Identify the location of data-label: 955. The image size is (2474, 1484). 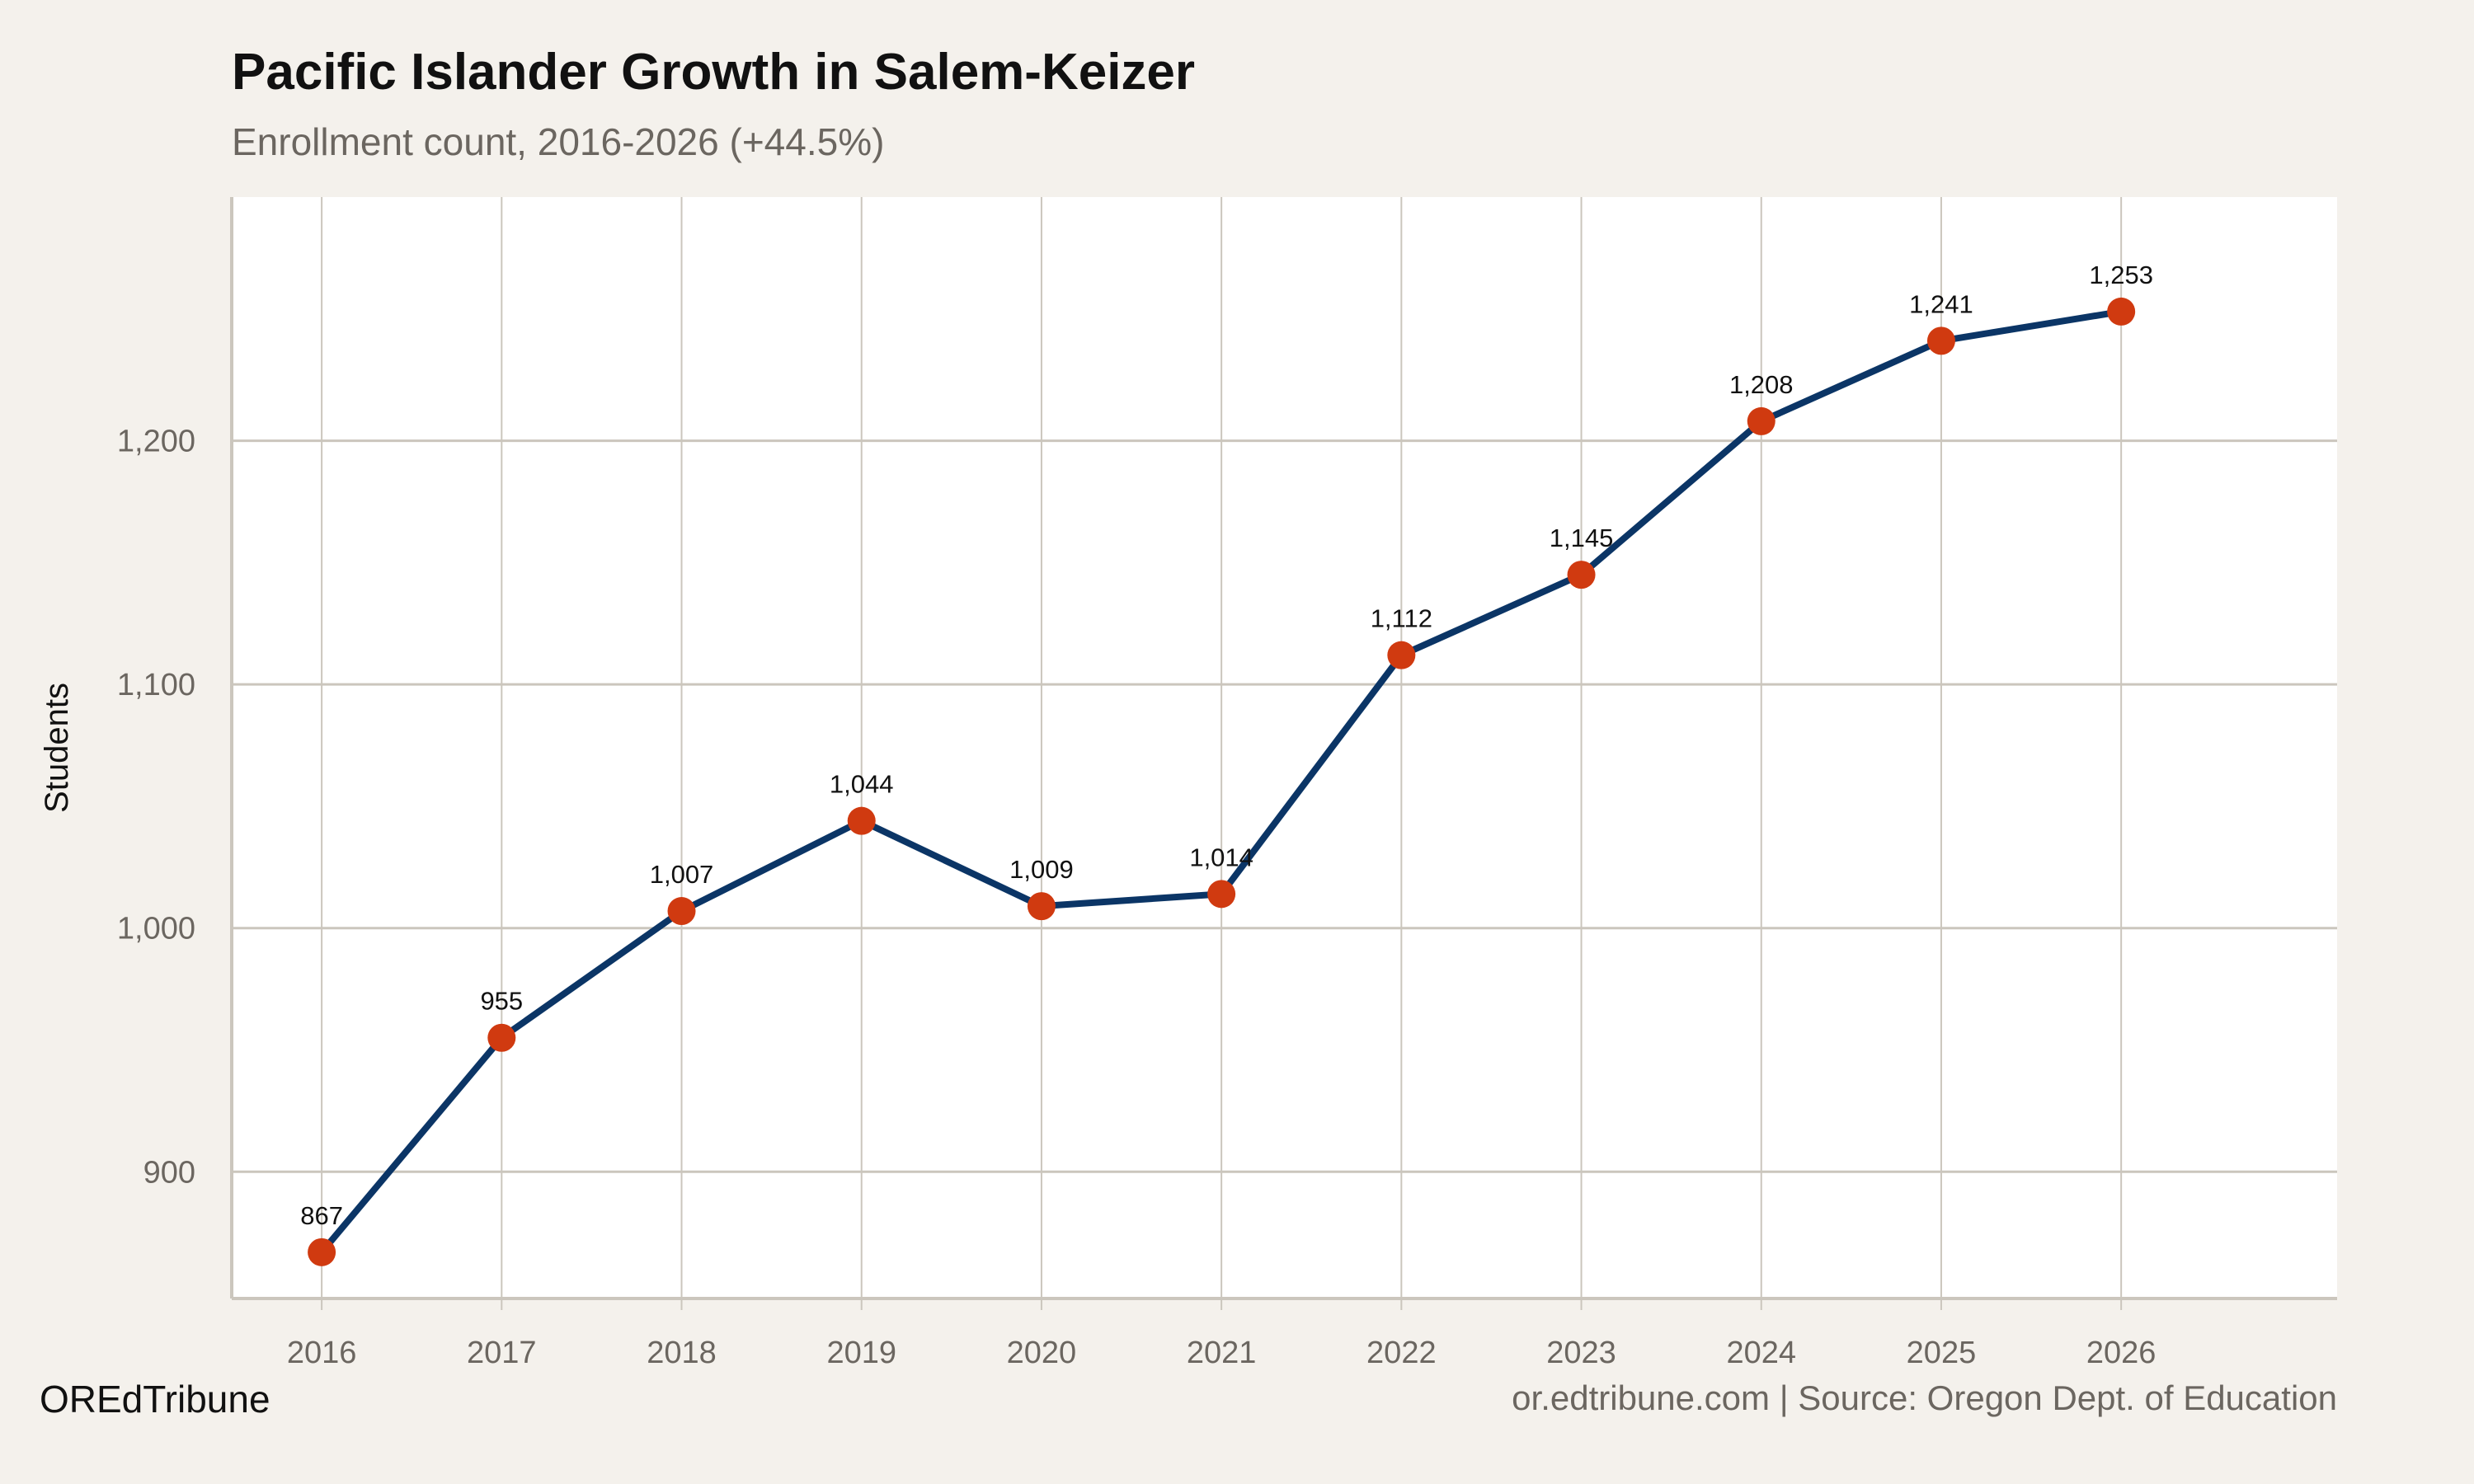
(501, 1001).